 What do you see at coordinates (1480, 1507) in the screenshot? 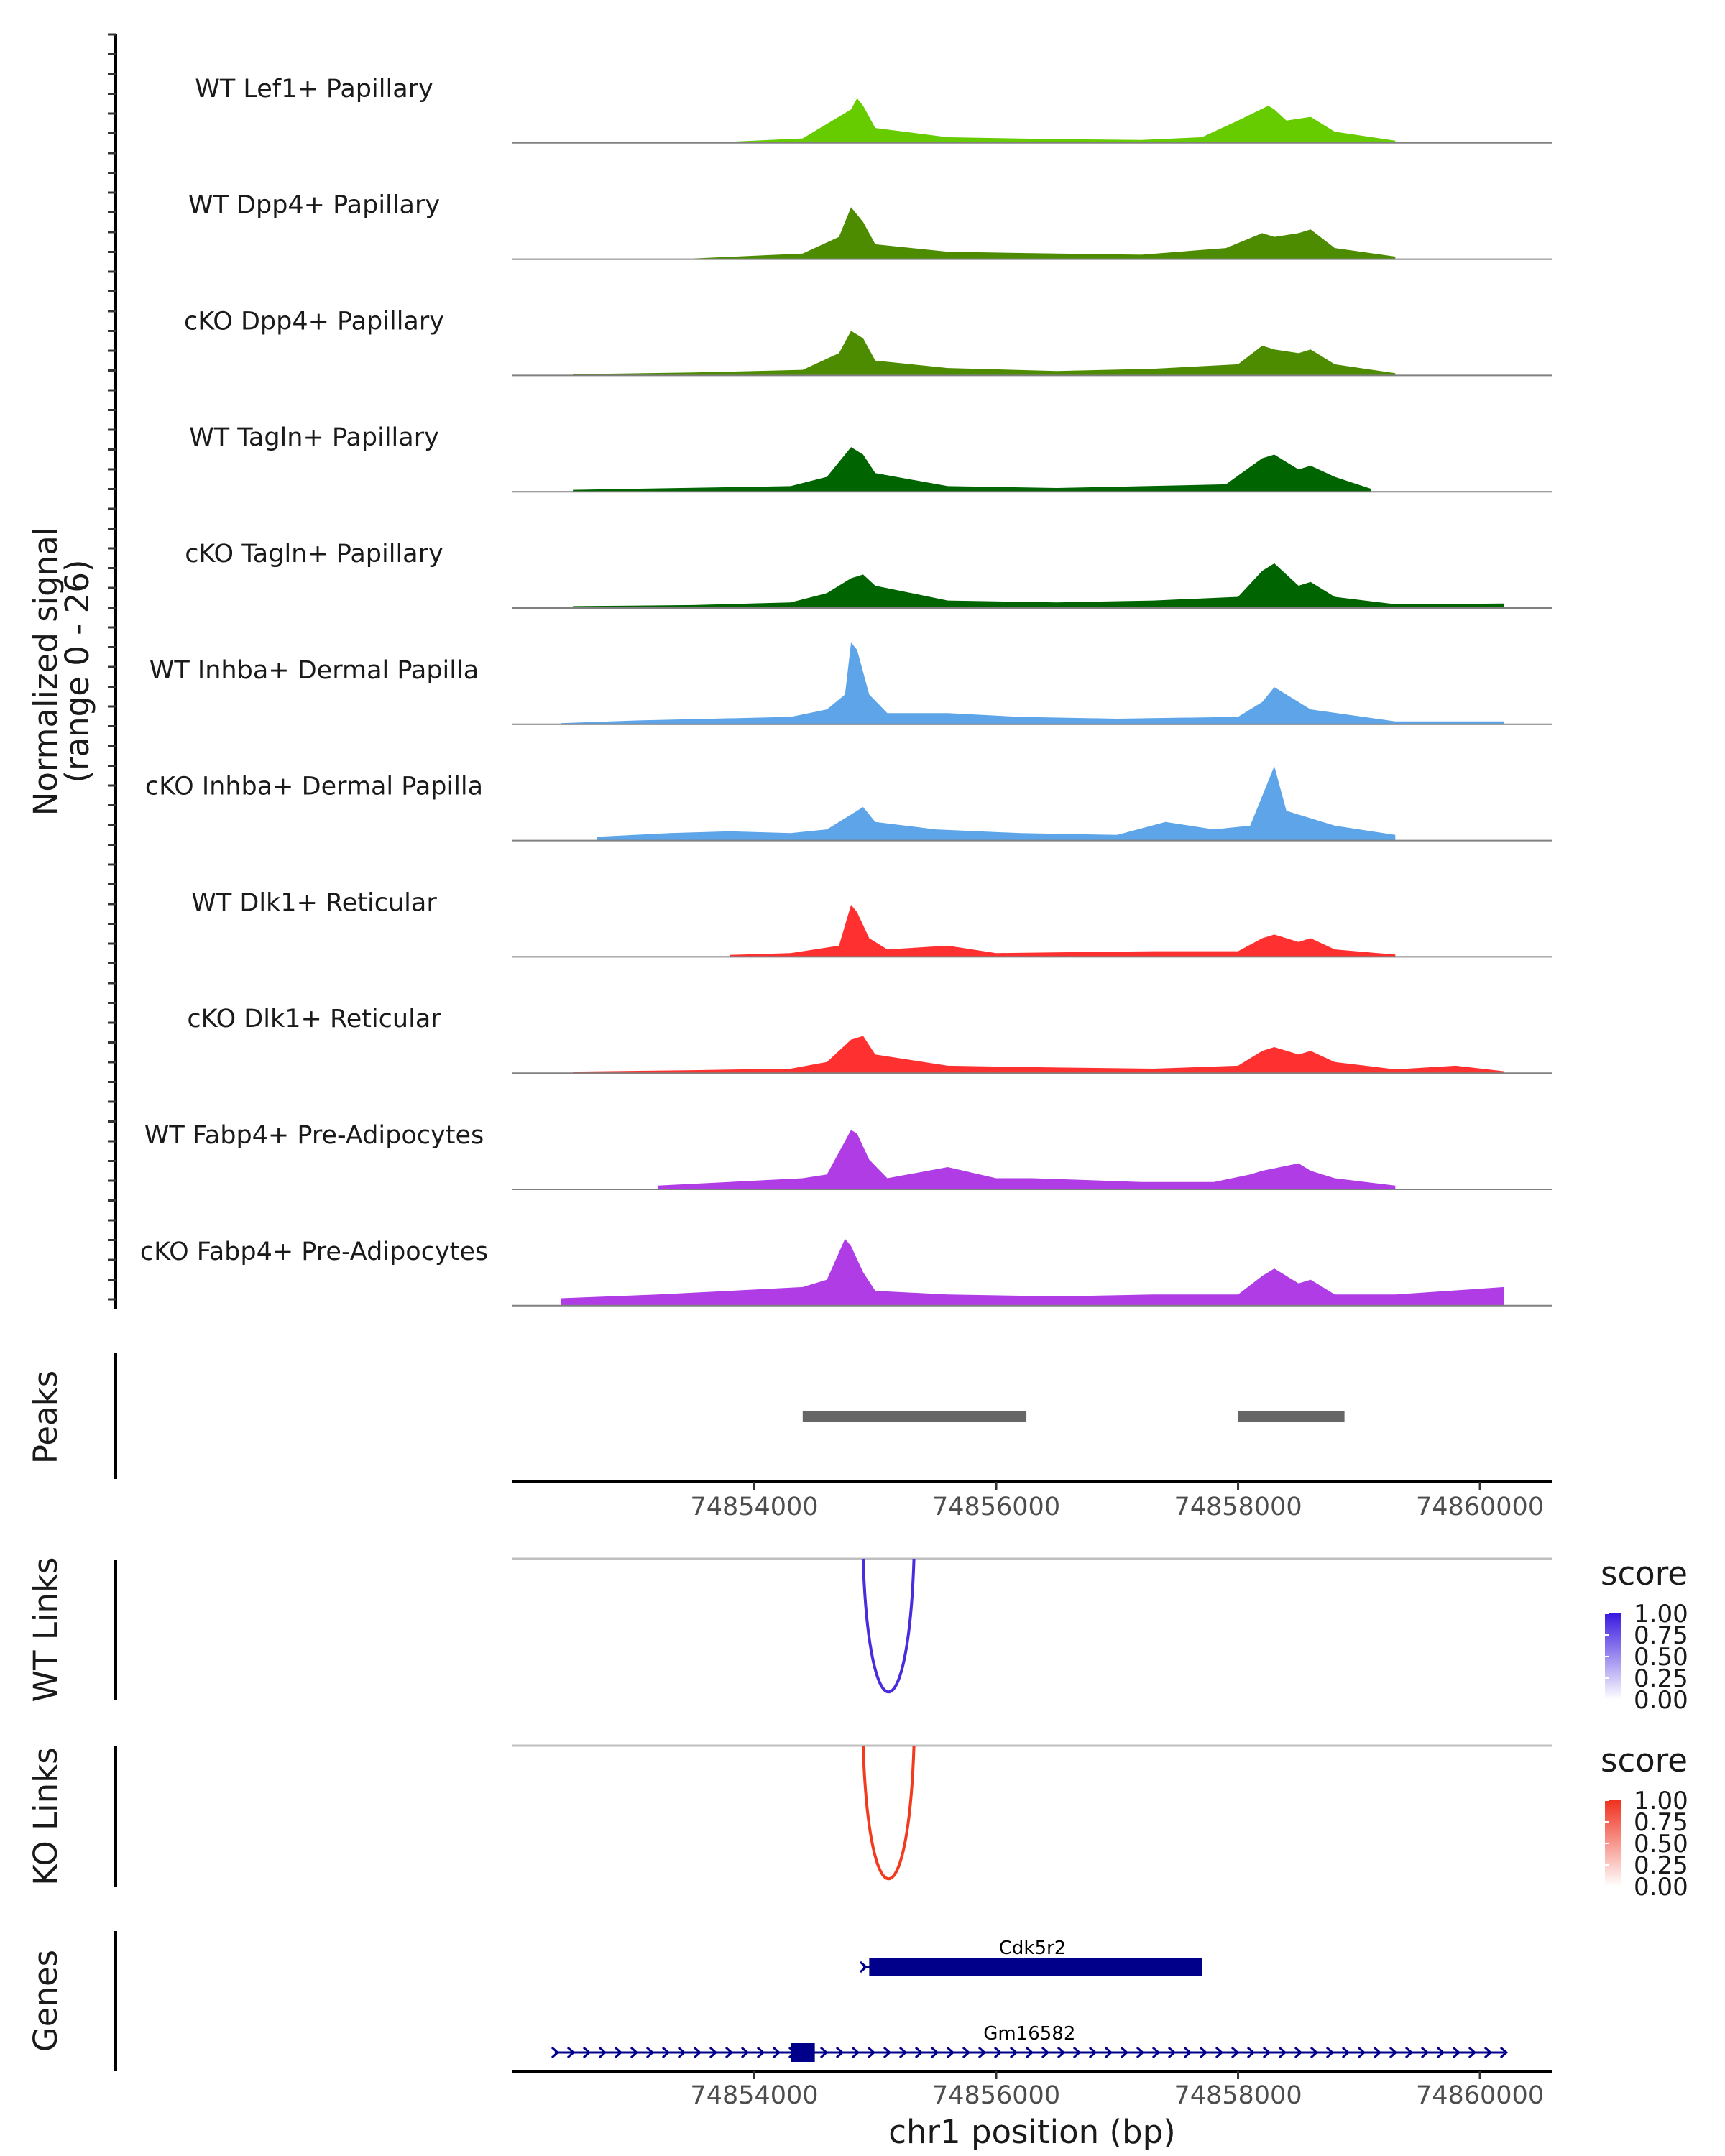
I see `peaks-x-tick-label: 74860000` at bounding box center [1480, 1507].